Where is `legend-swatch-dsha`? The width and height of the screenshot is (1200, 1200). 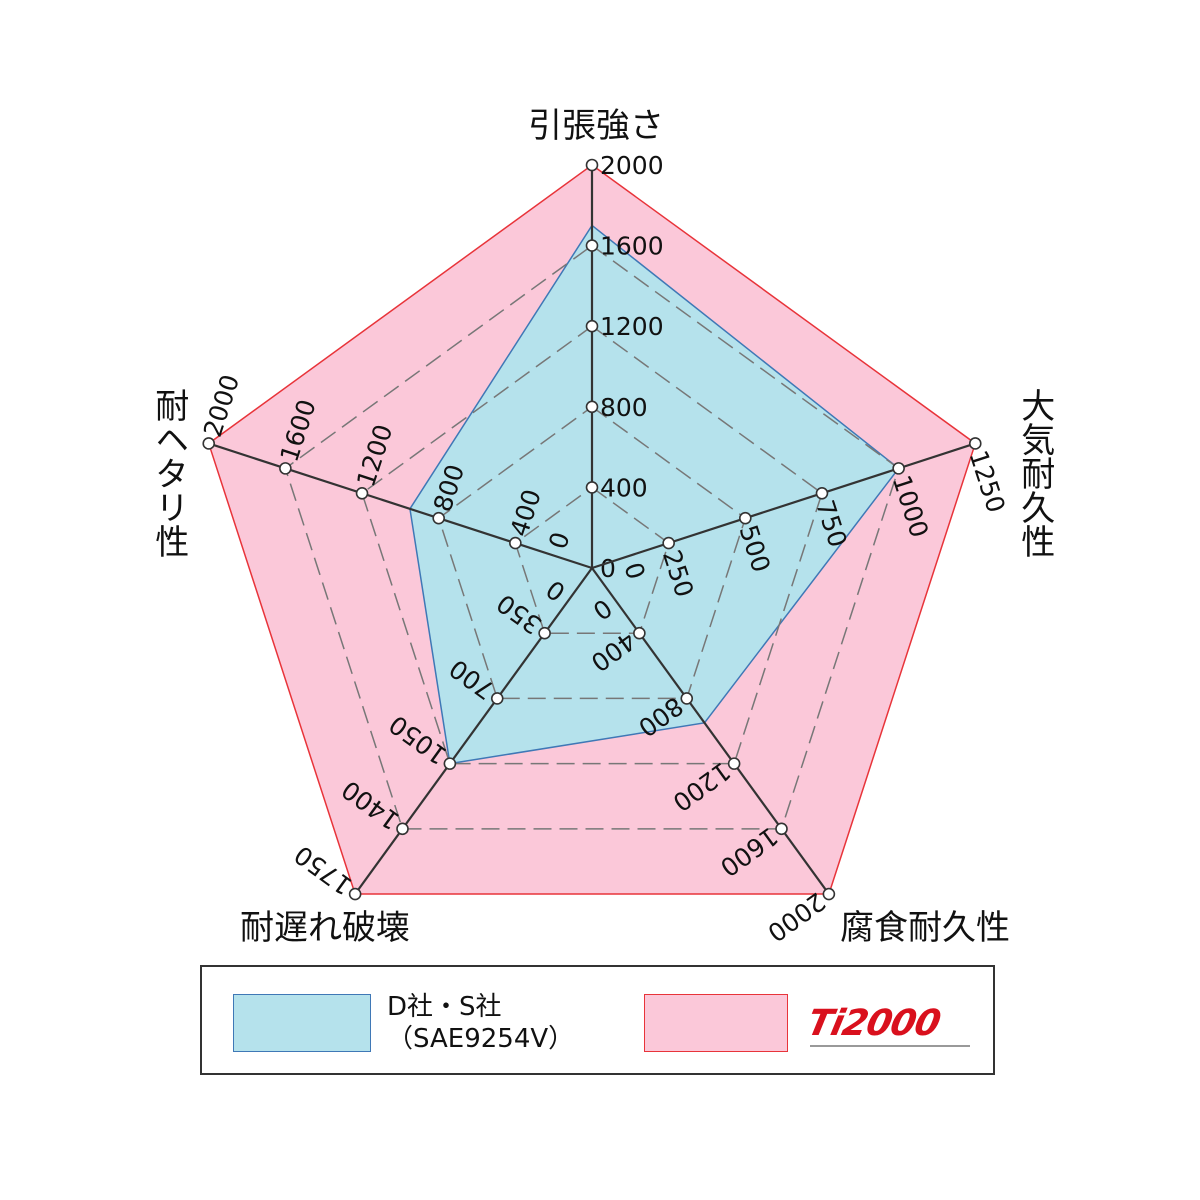
legend-swatch-dsha is located at coordinates (302, 1023).